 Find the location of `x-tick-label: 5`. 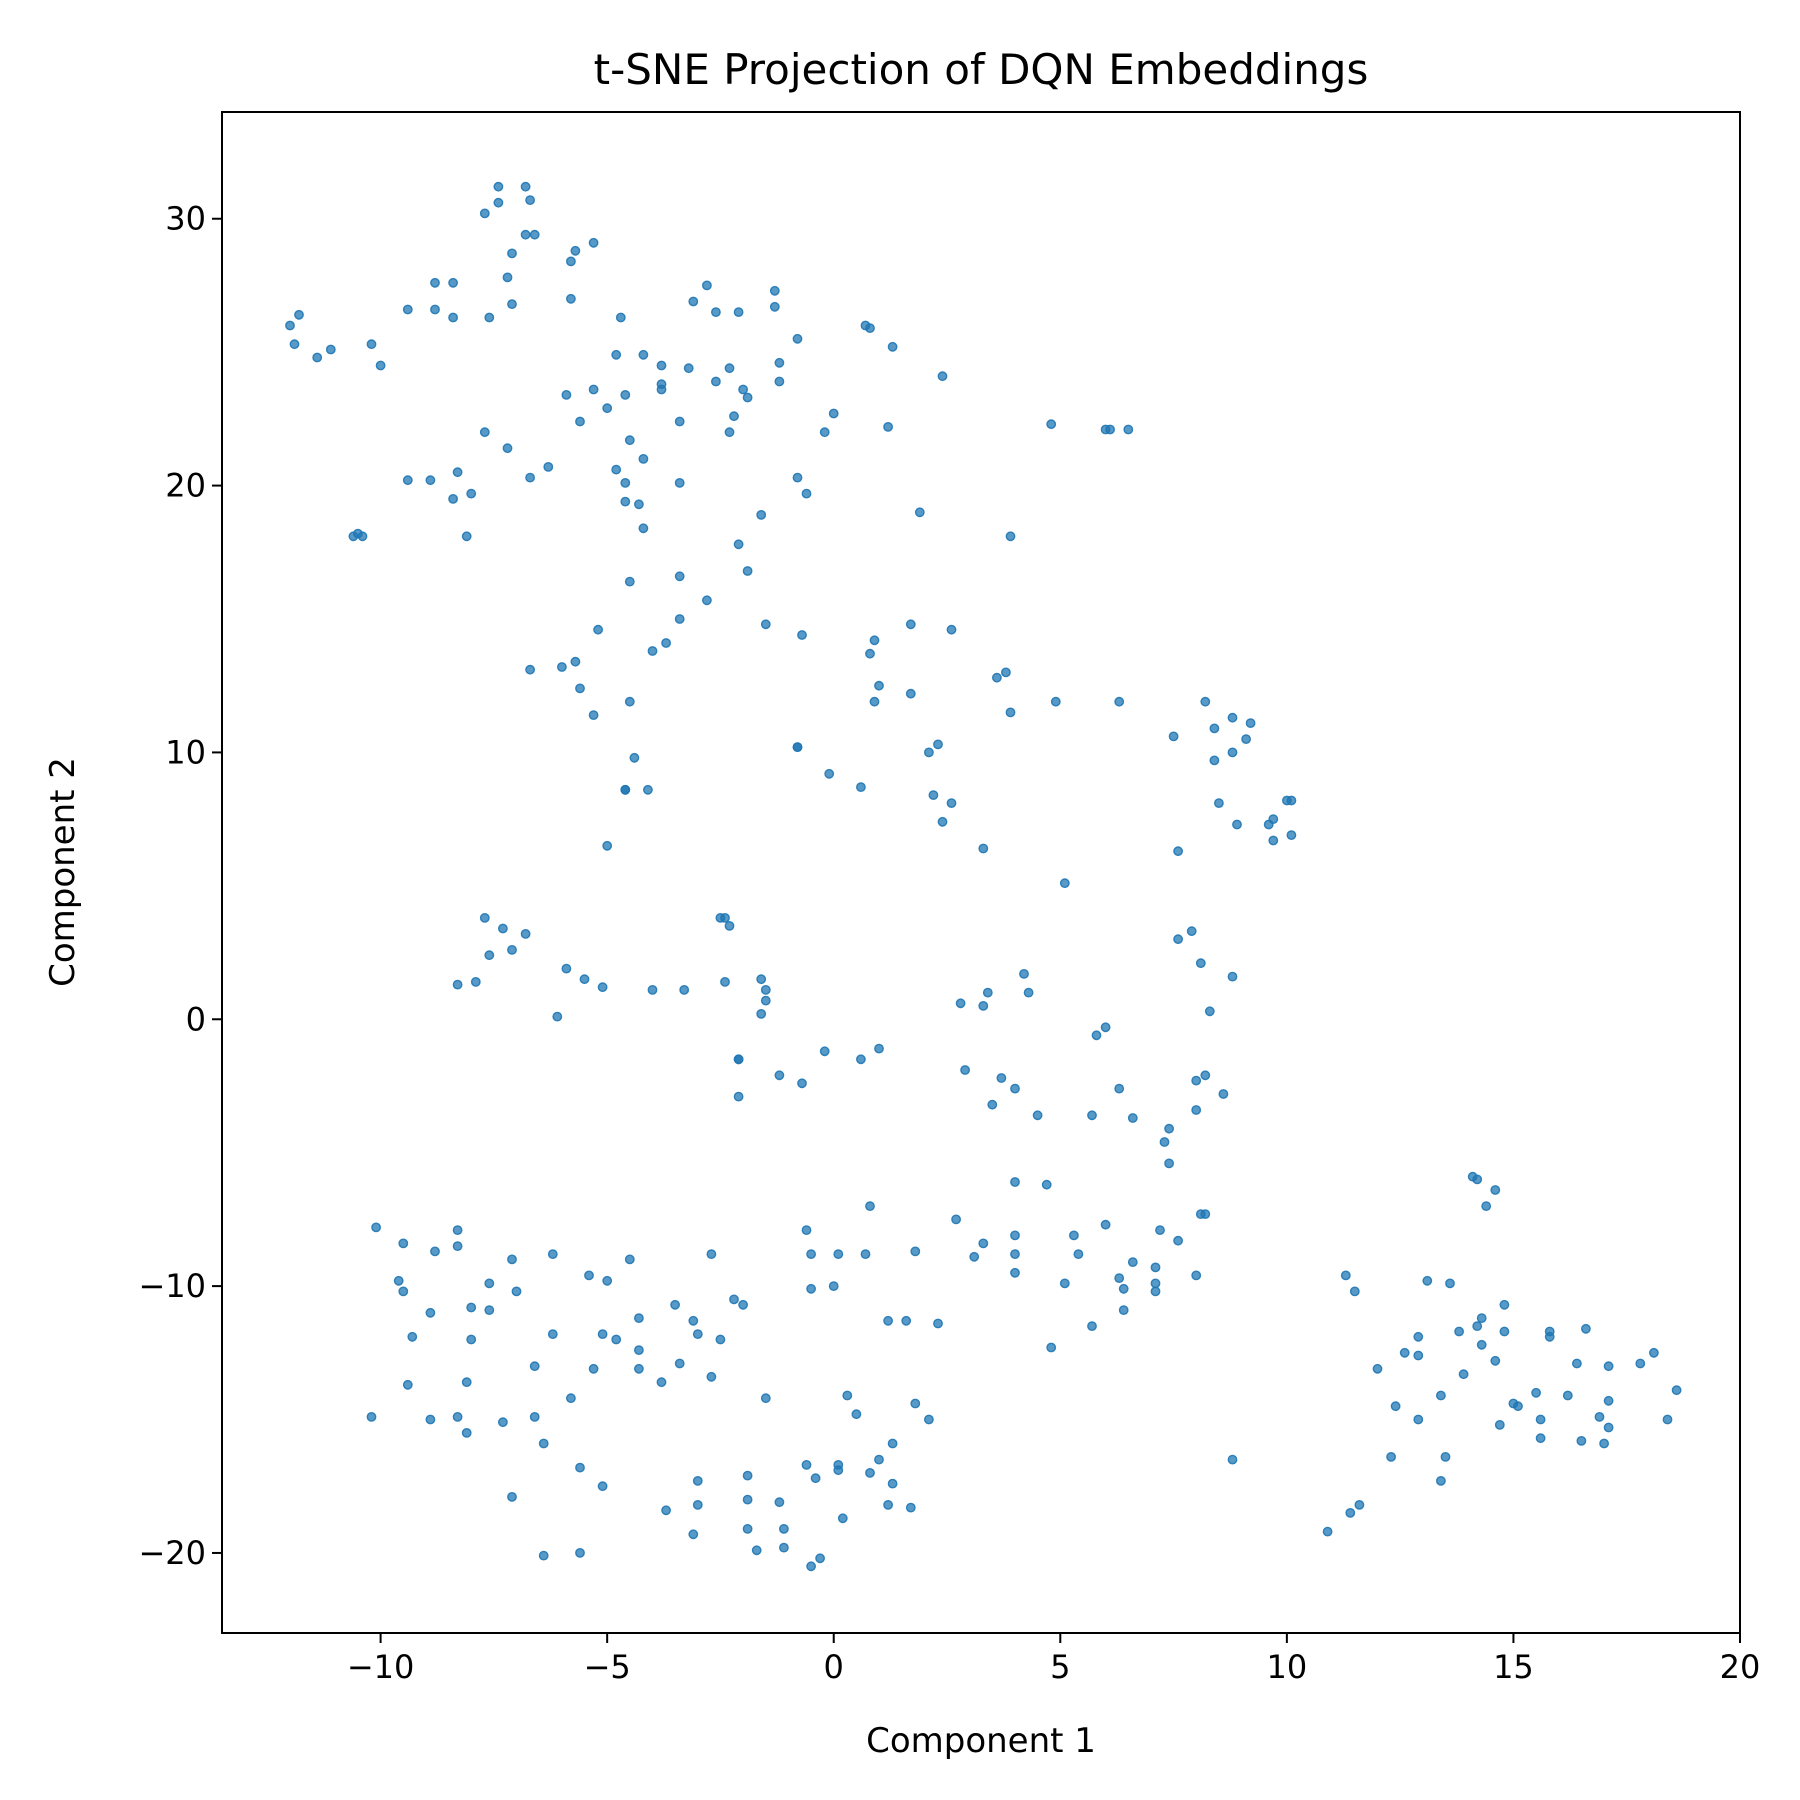

x-tick-label: 5 is located at coordinates (1060, 1667).